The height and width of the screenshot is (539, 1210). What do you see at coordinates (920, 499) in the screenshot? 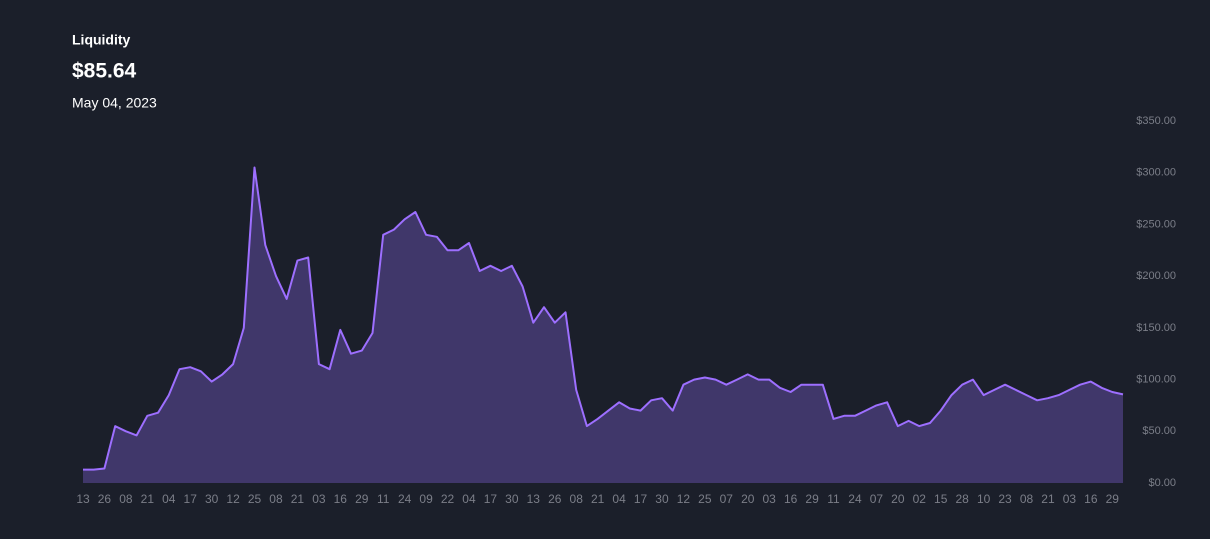
I see `x-tick-label: 02` at bounding box center [920, 499].